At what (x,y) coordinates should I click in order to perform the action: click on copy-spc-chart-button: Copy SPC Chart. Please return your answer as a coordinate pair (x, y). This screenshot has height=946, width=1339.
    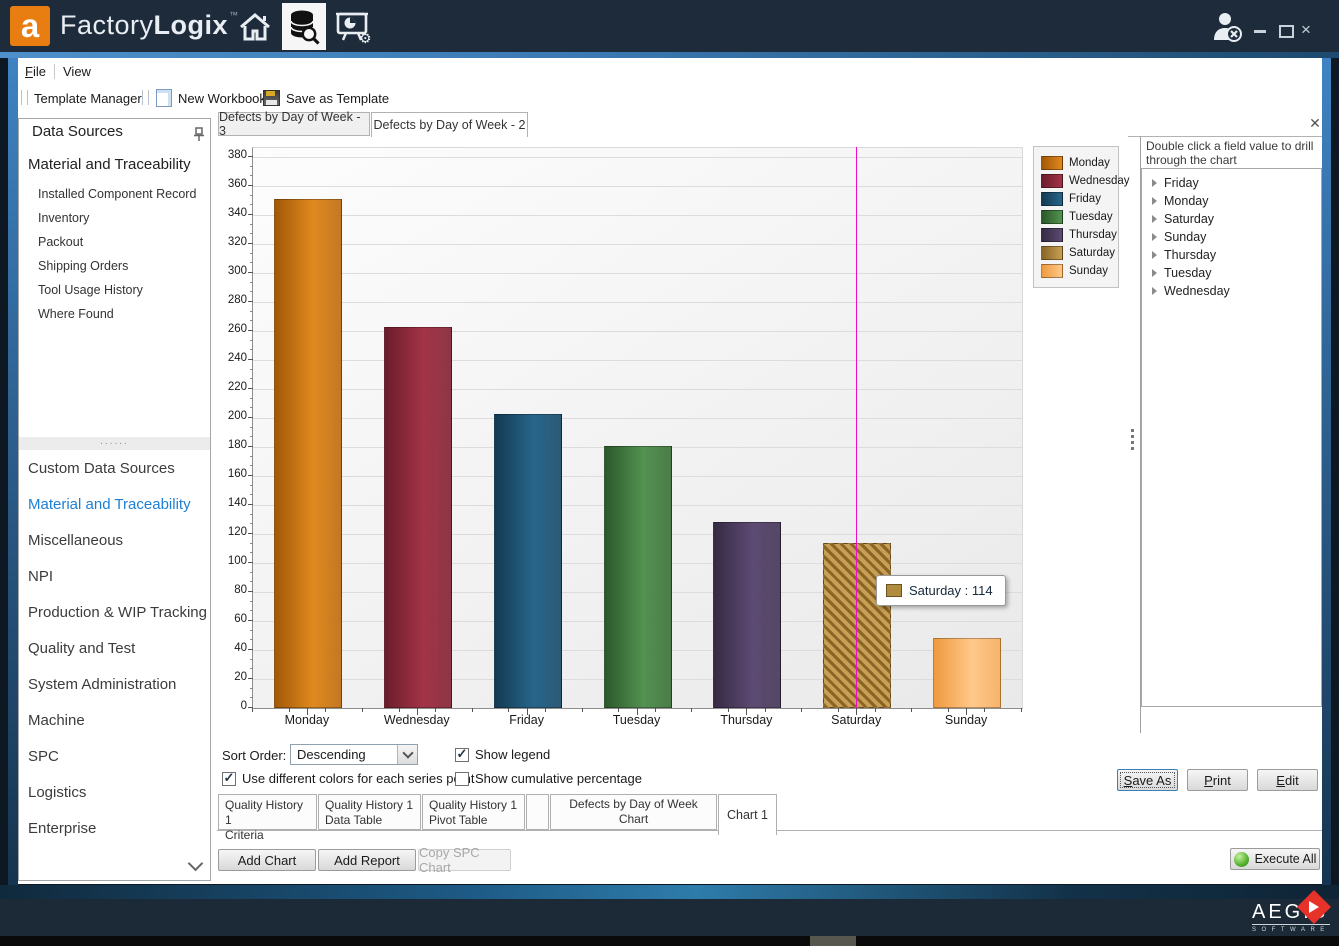
    Looking at the image, I should click on (464, 860).